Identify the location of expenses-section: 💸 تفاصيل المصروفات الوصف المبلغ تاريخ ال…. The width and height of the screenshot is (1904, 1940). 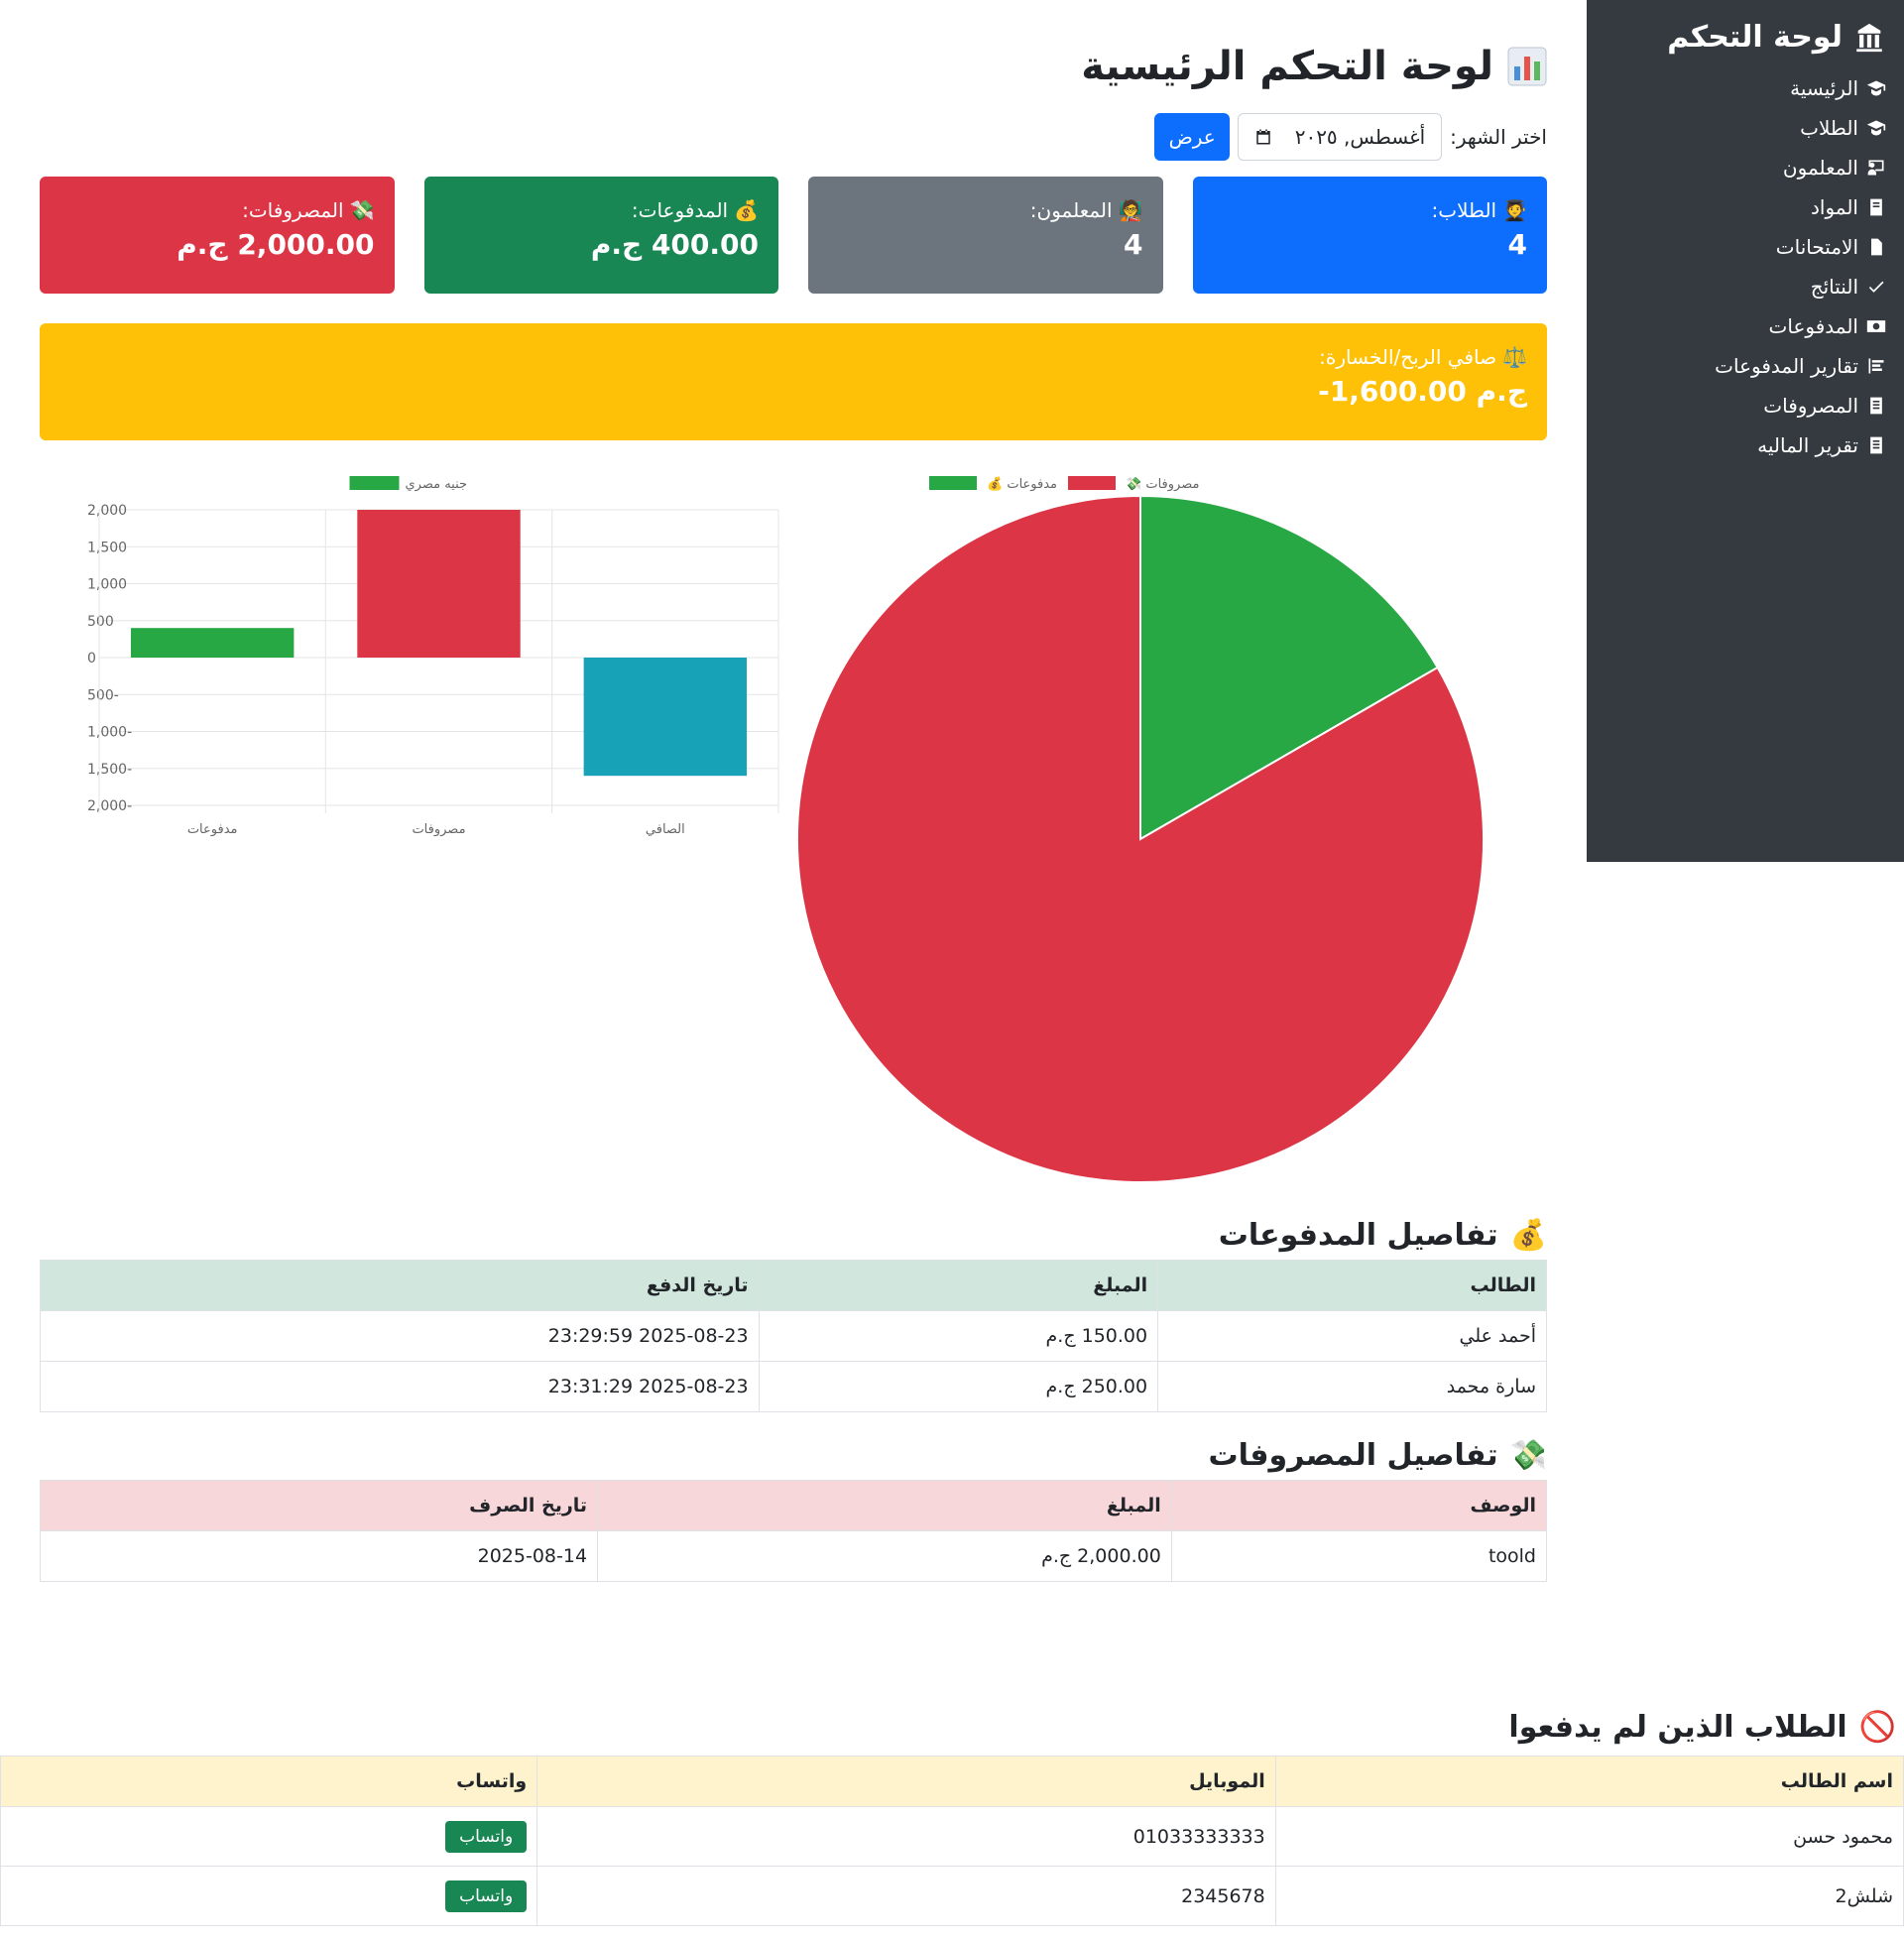
(793, 1506).